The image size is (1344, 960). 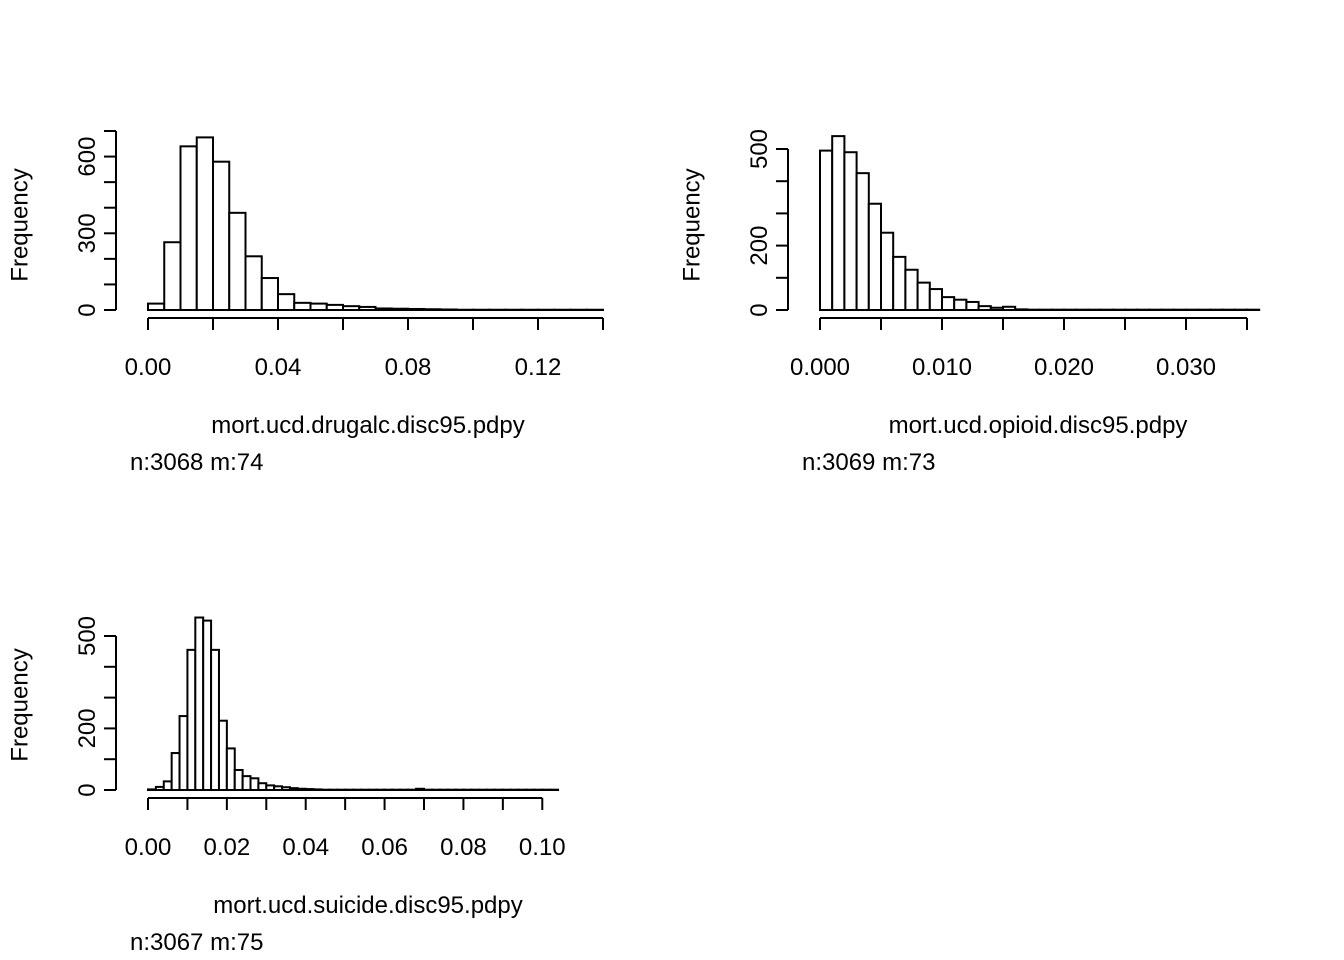 I want to click on x-axis-title: mort.ucd.opioid.disc95.pdpy, so click(x=1038, y=425).